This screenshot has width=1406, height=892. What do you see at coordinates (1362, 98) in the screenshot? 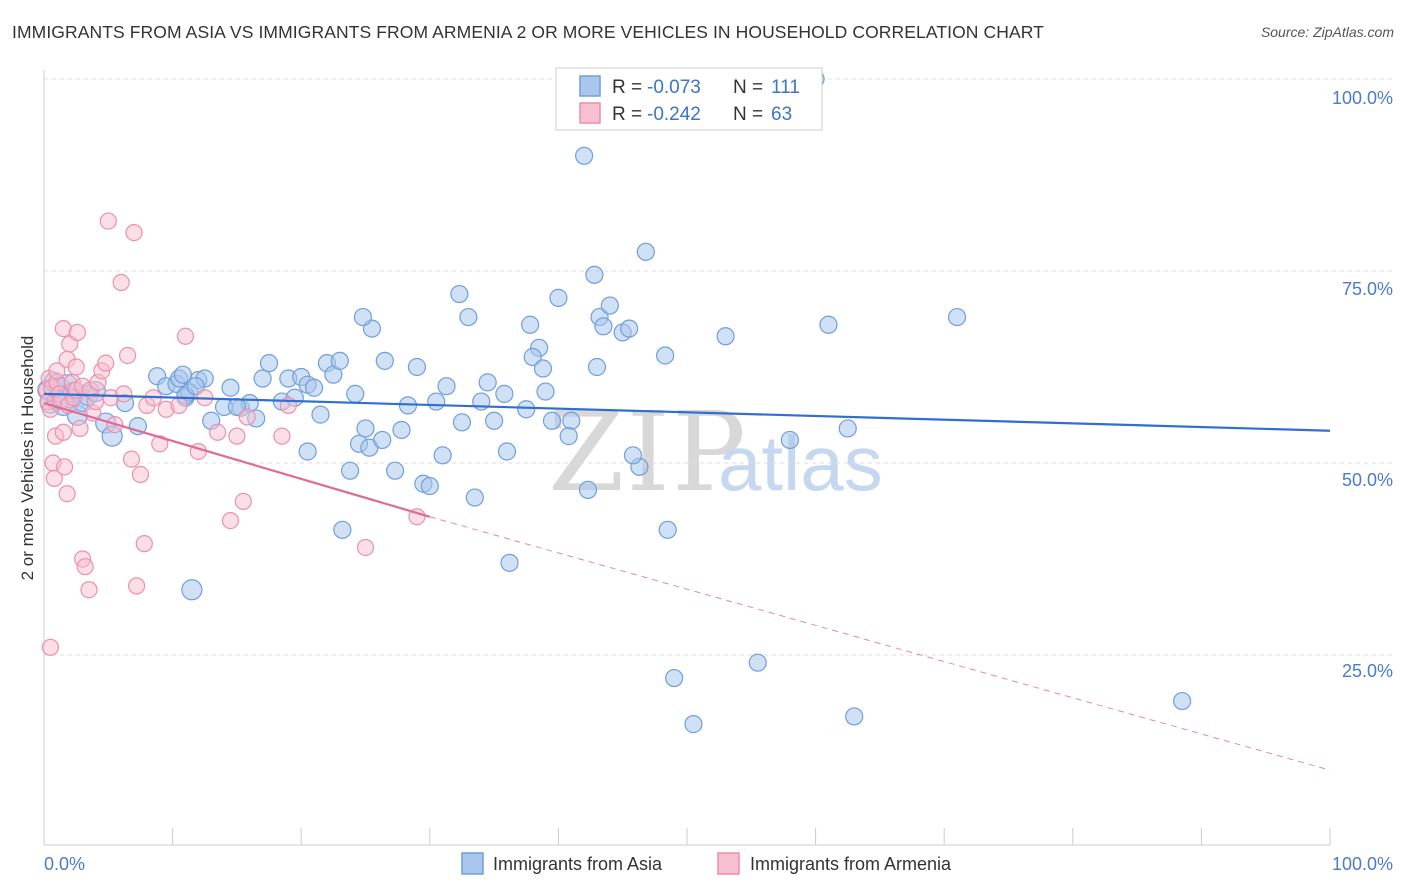
I see `y-tick-label-100: 100.0%` at bounding box center [1362, 98].